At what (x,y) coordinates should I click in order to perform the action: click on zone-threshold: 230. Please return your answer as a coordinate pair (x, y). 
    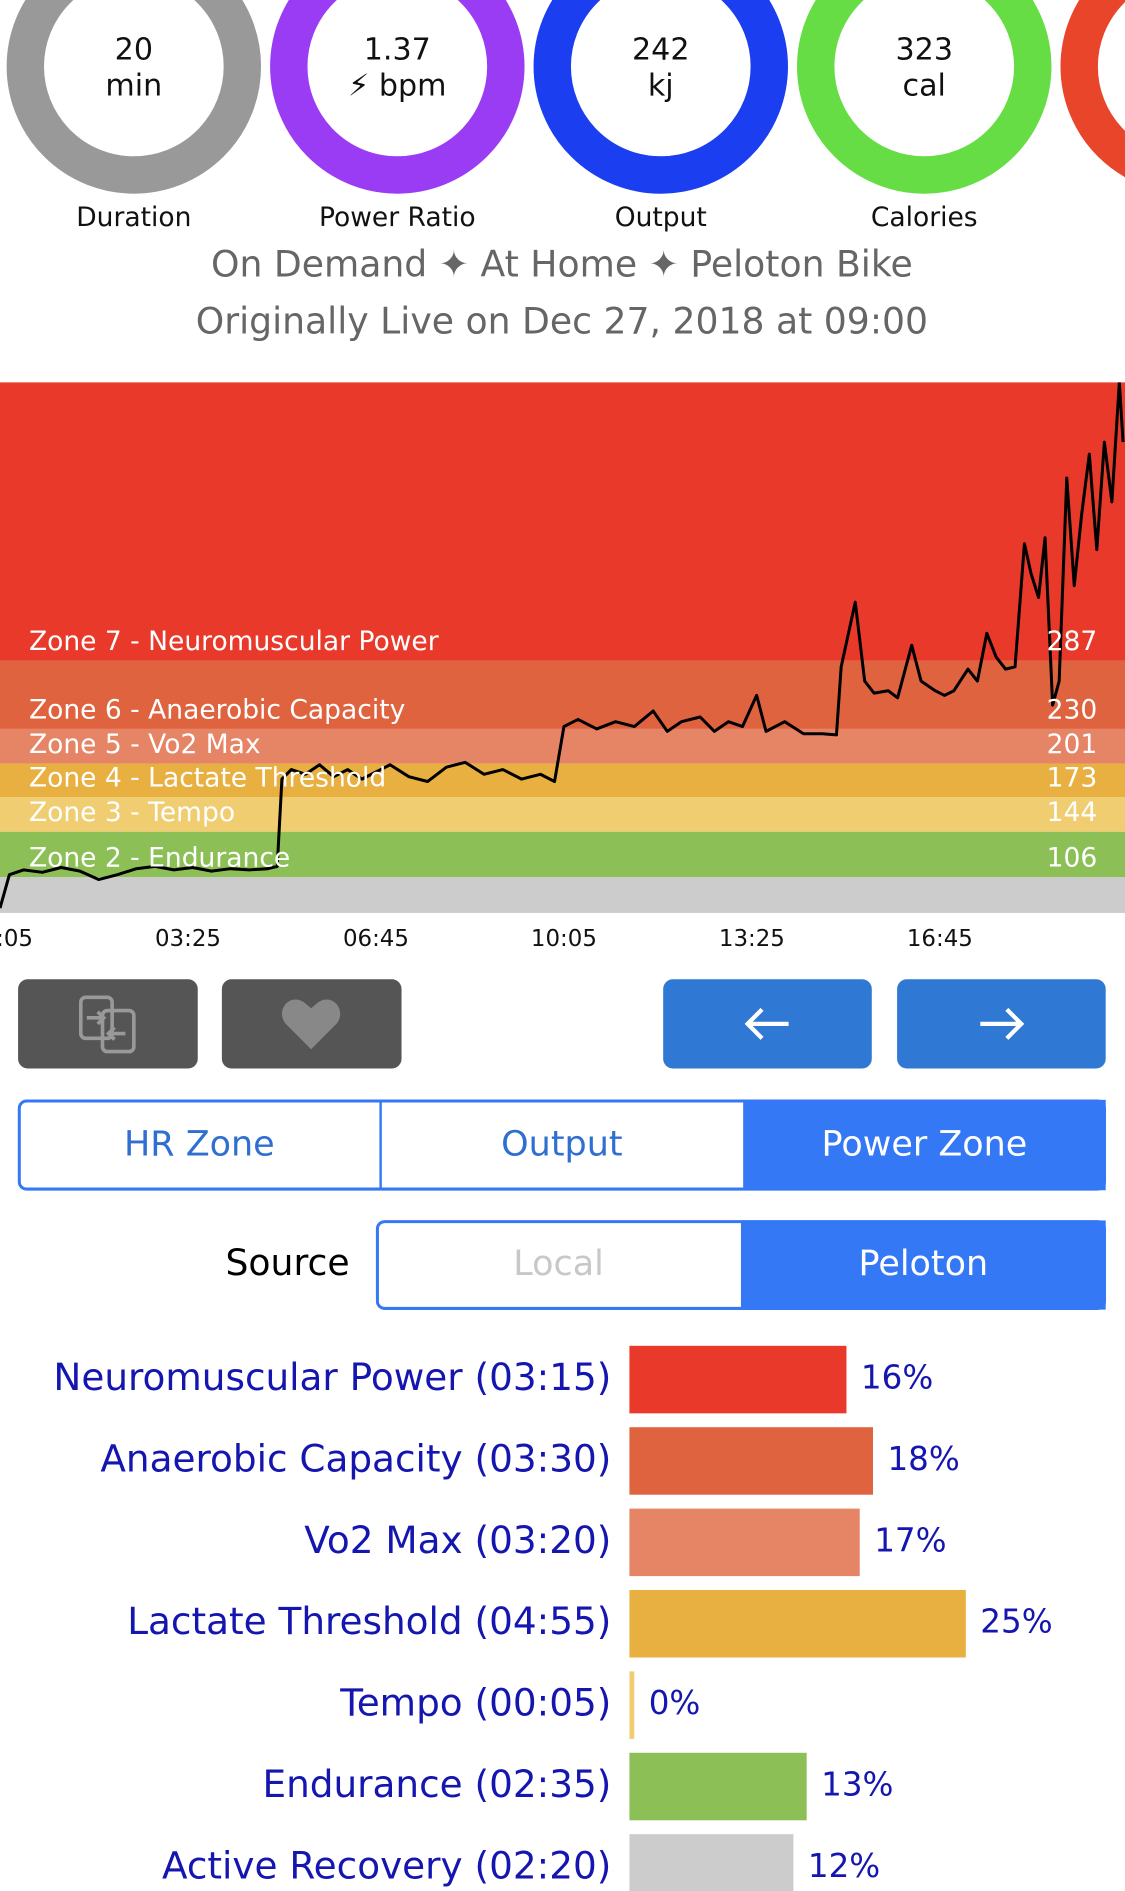
    Looking at the image, I should click on (1072, 709).